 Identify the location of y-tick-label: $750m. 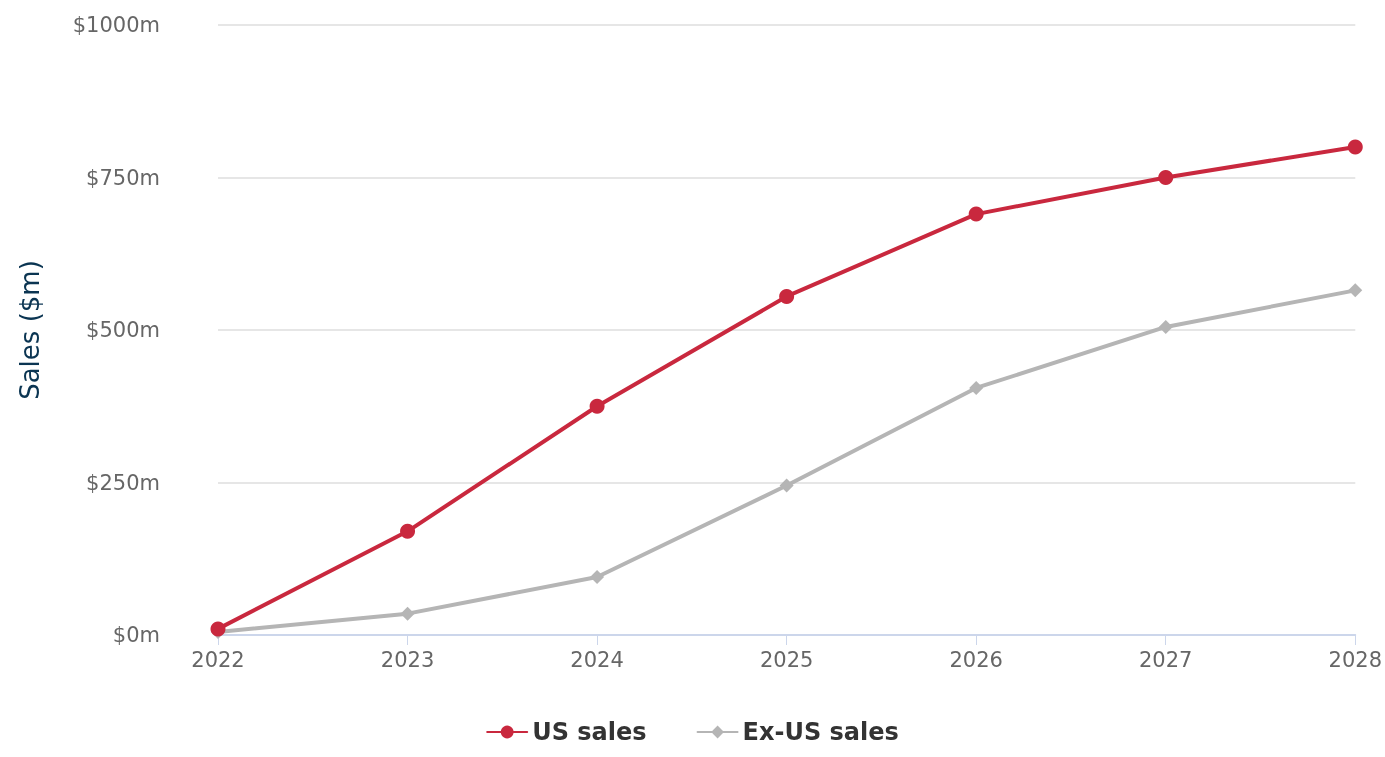
(123, 177).